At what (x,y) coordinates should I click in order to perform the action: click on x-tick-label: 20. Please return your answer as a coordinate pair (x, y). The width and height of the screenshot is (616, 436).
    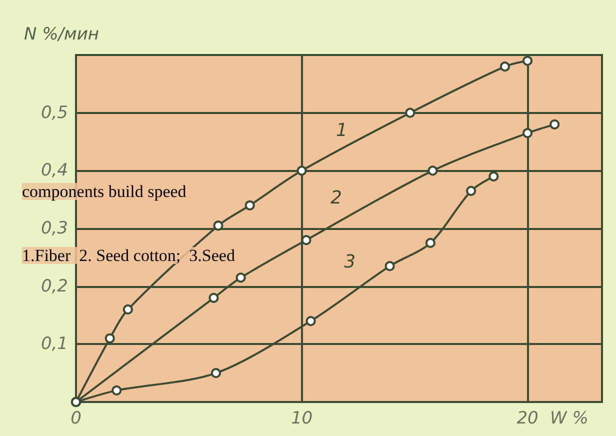
    Looking at the image, I should click on (527, 418).